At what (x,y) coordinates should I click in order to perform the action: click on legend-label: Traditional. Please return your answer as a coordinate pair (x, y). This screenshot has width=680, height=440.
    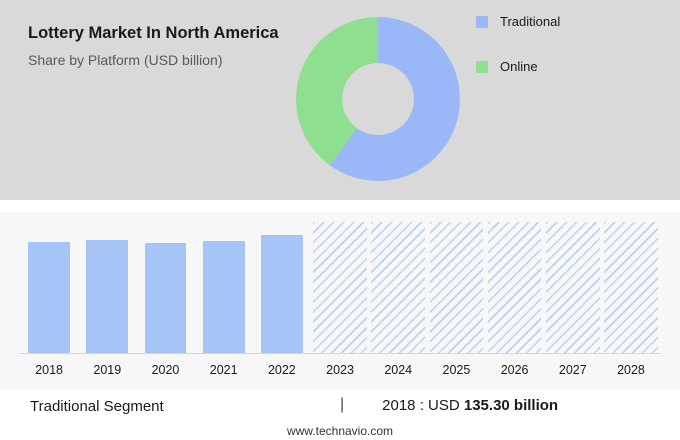
    Looking at the image, I should click on (530, 21).